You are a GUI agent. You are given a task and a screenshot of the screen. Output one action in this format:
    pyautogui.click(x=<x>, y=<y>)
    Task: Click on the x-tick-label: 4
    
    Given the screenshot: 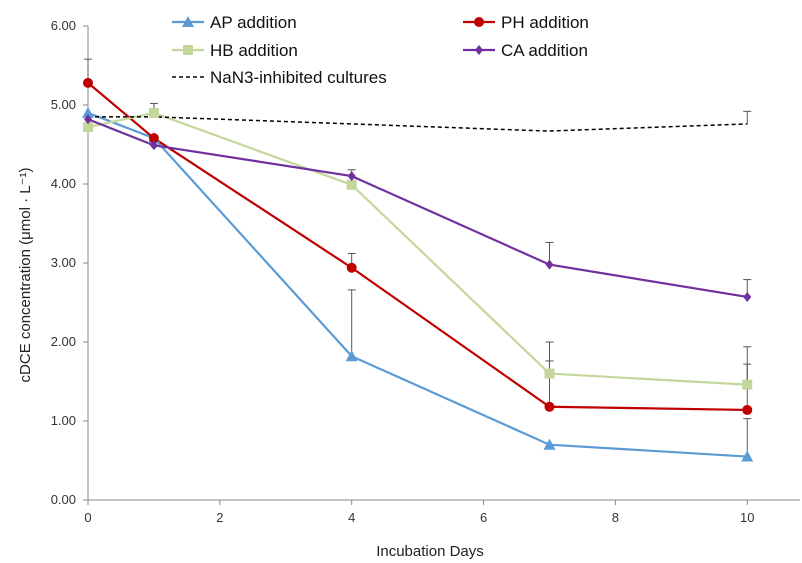 What is the action you would take?
    pyautogui.click(x=351, y=517)
    